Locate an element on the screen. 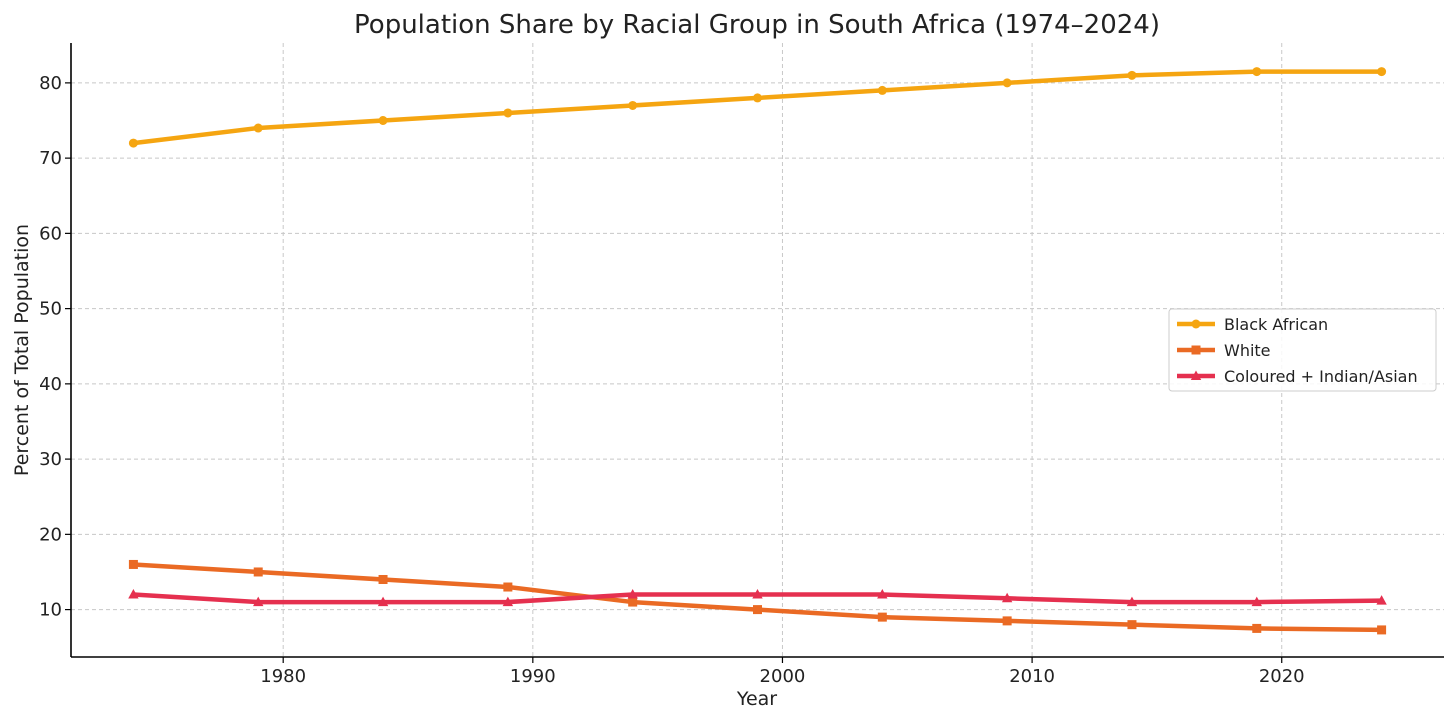  legend-label: Black African is located at coordinates (1276, 324).